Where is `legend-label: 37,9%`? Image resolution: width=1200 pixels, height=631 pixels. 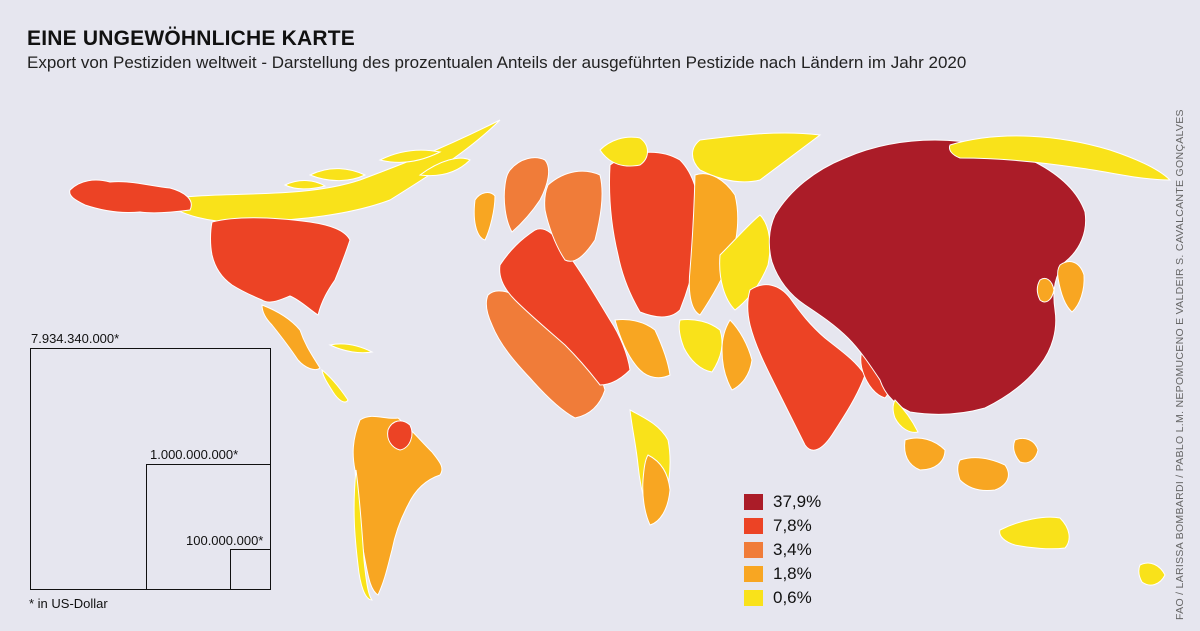 legend-label: 37,9% is located at coordinates (797, 501).